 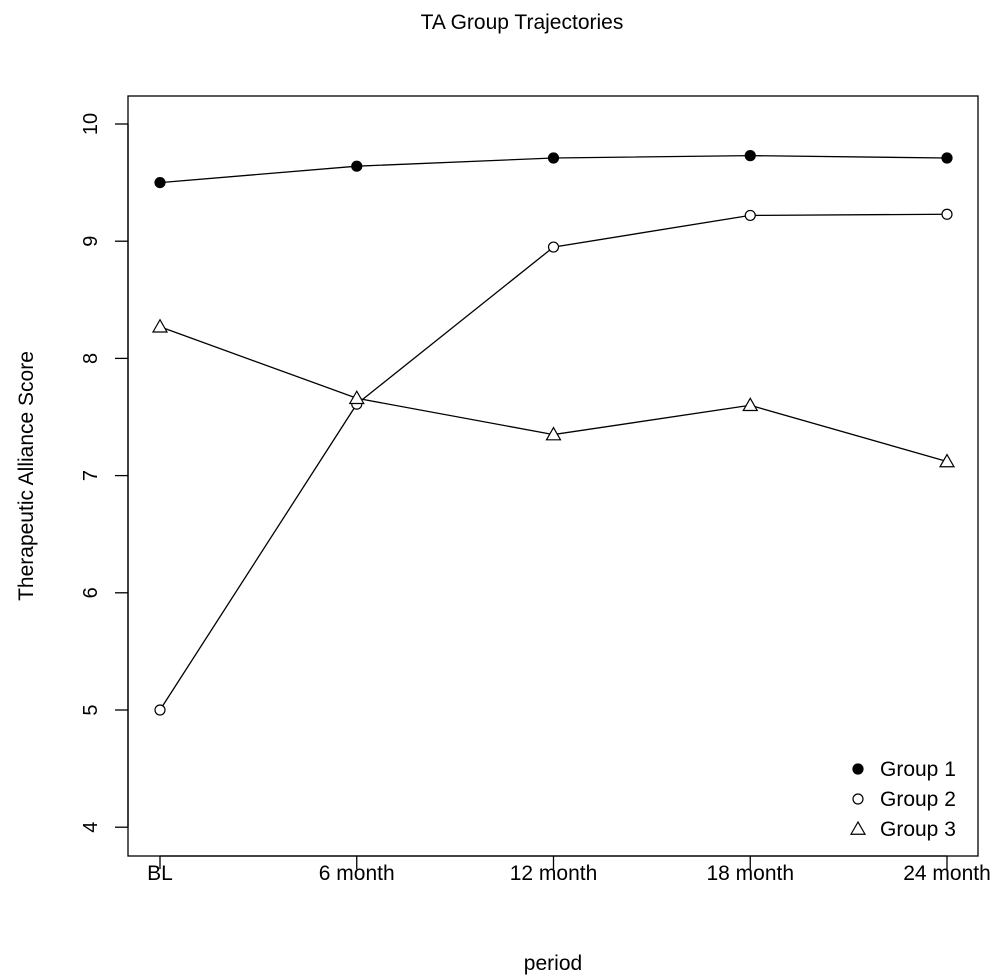 What do you see at coordinates (522, 22) in the screenshot?
I see `chart-title: TA Group Trajectories` at bounding box center [522, 22].